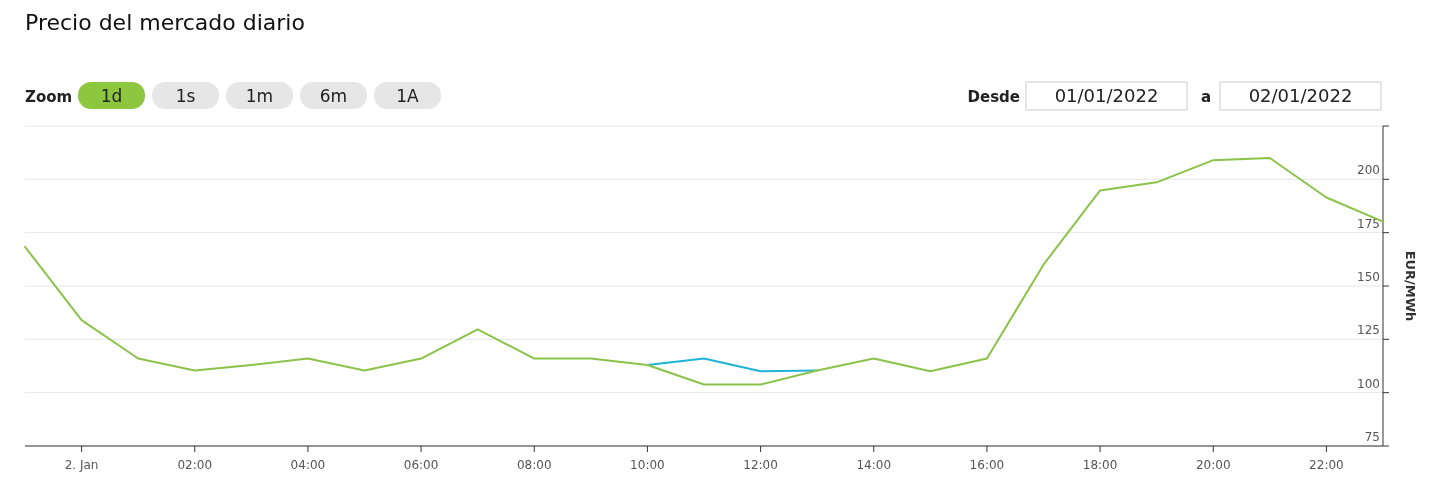  Describe the element at coordinates (760, 465) in the screenshot. I see `x-tick-label: 12:00` at that location.